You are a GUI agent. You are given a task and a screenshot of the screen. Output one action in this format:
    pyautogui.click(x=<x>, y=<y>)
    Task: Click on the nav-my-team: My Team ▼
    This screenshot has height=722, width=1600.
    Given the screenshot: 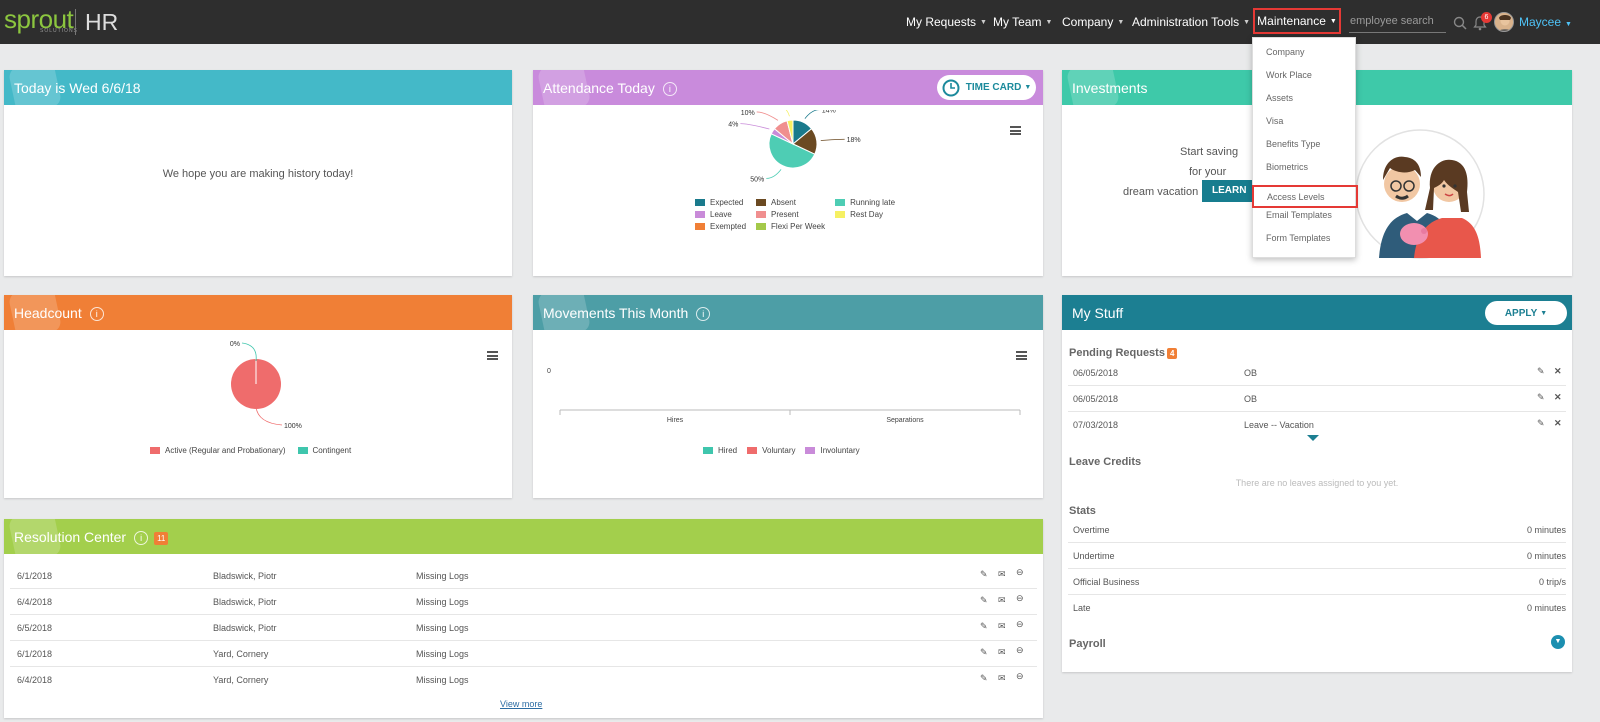 What is the action you would take?
    pyautogui.click(x=1022, y=22)
    